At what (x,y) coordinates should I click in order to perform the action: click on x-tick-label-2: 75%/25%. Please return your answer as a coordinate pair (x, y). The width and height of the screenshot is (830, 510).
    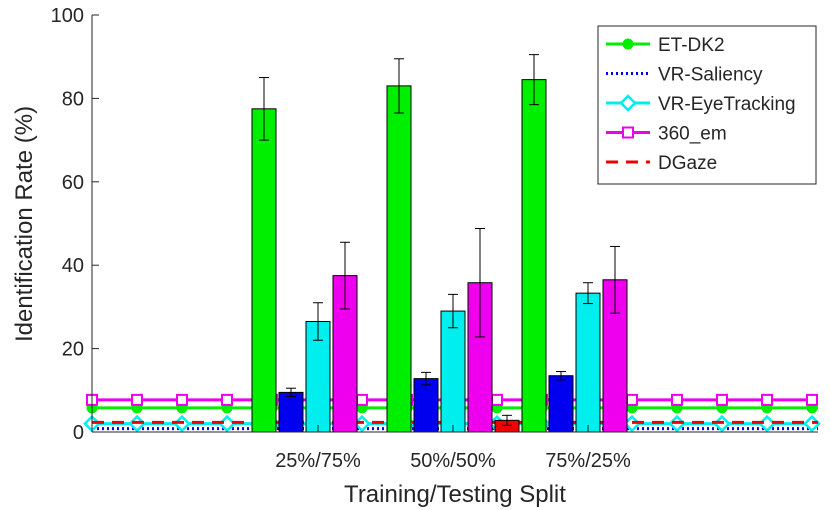
    Looking at the image, I should click on (588, 461).